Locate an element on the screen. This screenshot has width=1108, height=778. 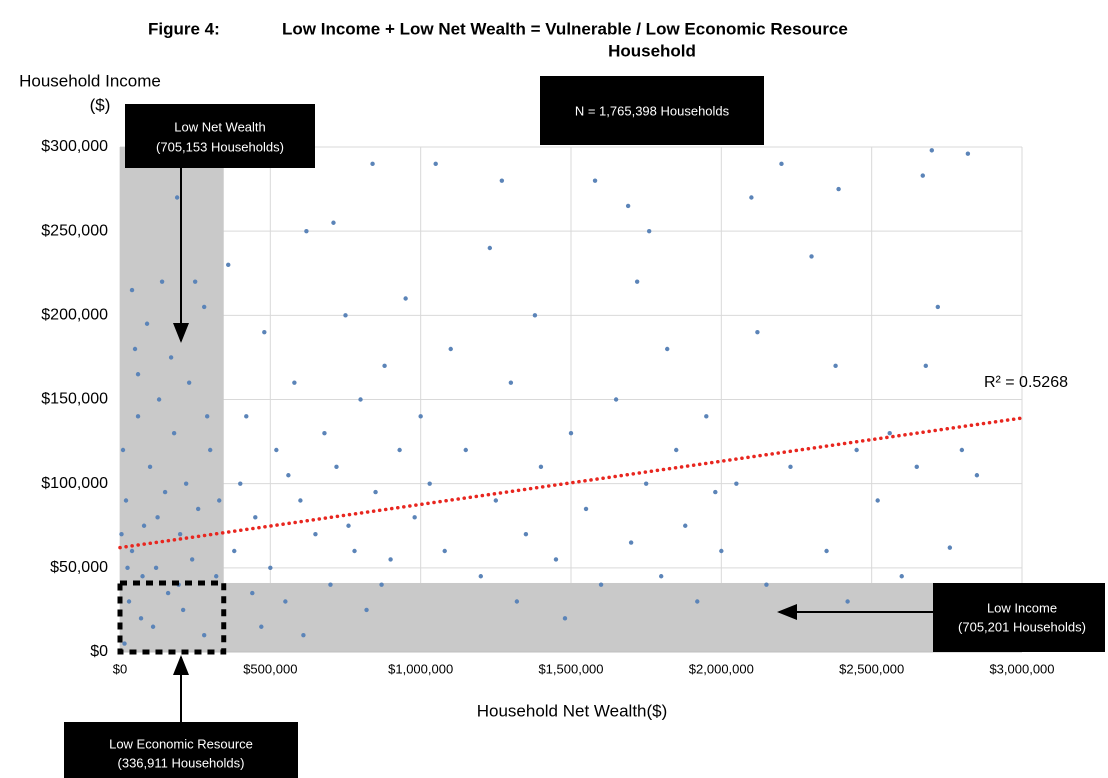
x-axis-label: Household Net Wealth($) is located at coordinates (572, 710).